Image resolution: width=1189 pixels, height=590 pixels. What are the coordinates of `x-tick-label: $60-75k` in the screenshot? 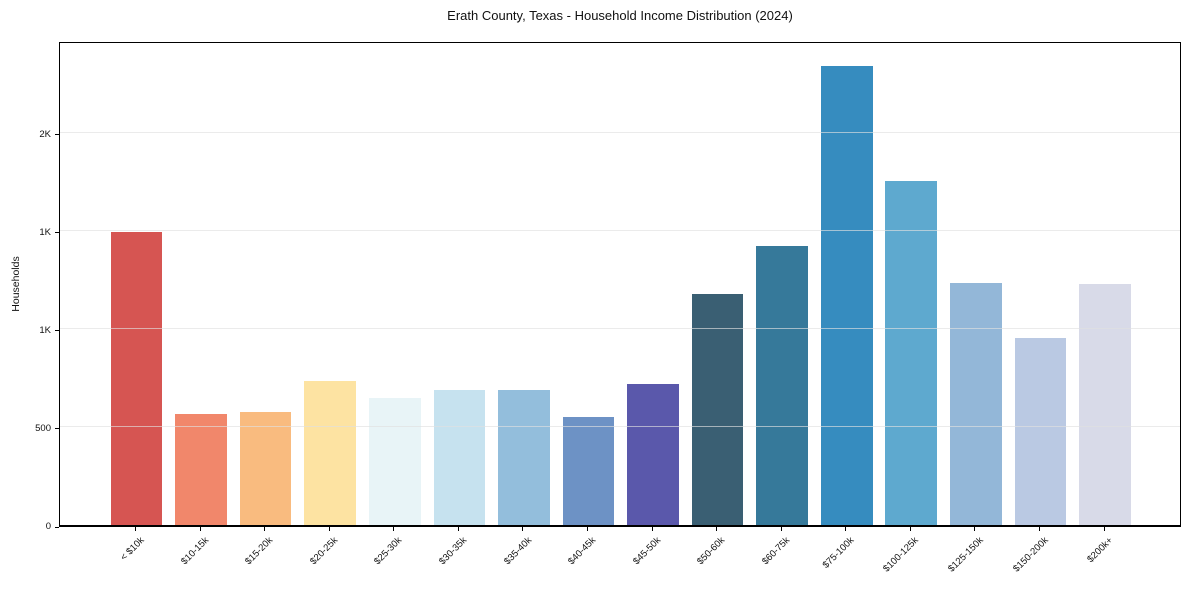 It's located at (775, 551).